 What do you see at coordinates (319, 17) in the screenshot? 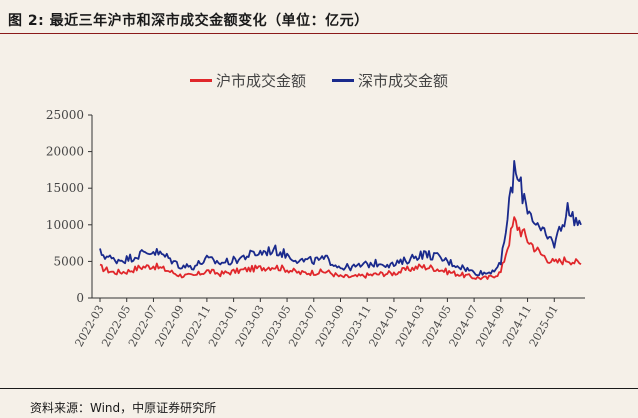
I see `figure-title: 图 2: 最近三年沪市和深市成交金额变化（单位：亿元）` at bounding box center [319, 17].